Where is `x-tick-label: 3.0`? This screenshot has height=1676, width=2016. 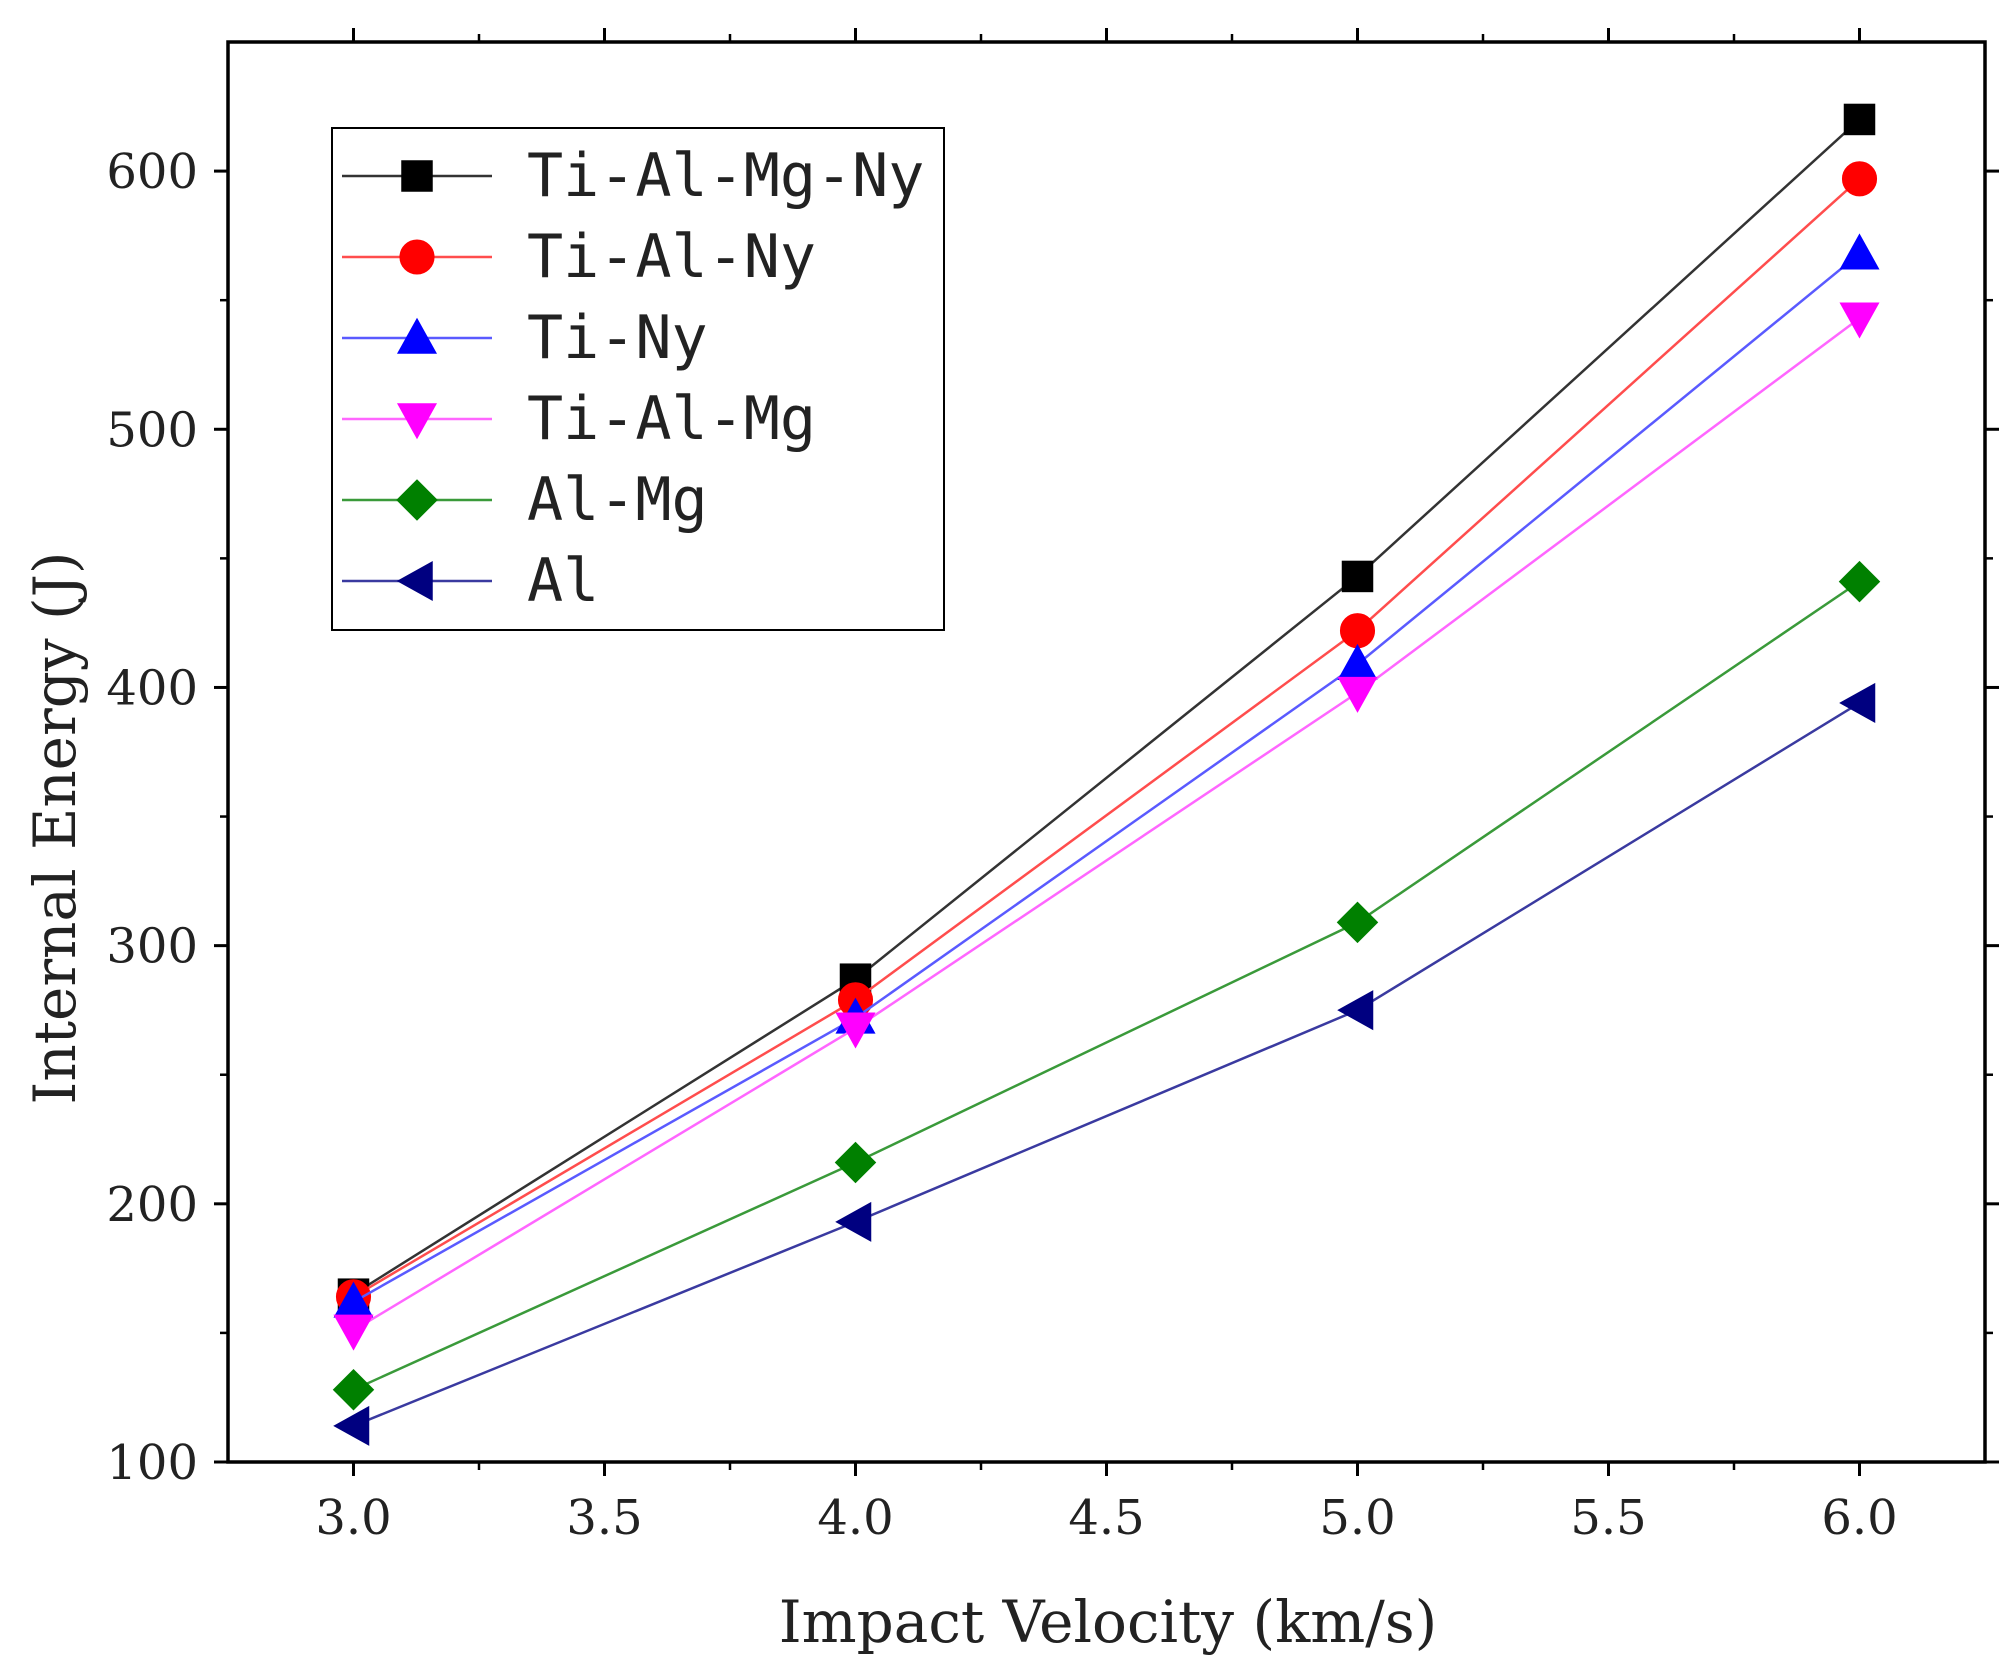
x-tick-label: 3.0 is located at coordinates (353, 1518).